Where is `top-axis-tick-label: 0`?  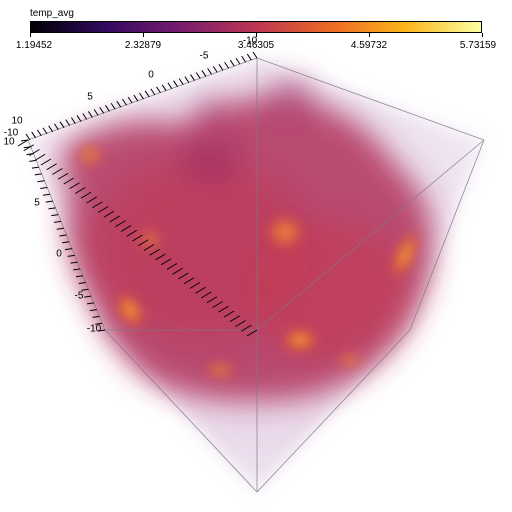 top-axis-tick-label: 0 is located at coordinates (151, 75).